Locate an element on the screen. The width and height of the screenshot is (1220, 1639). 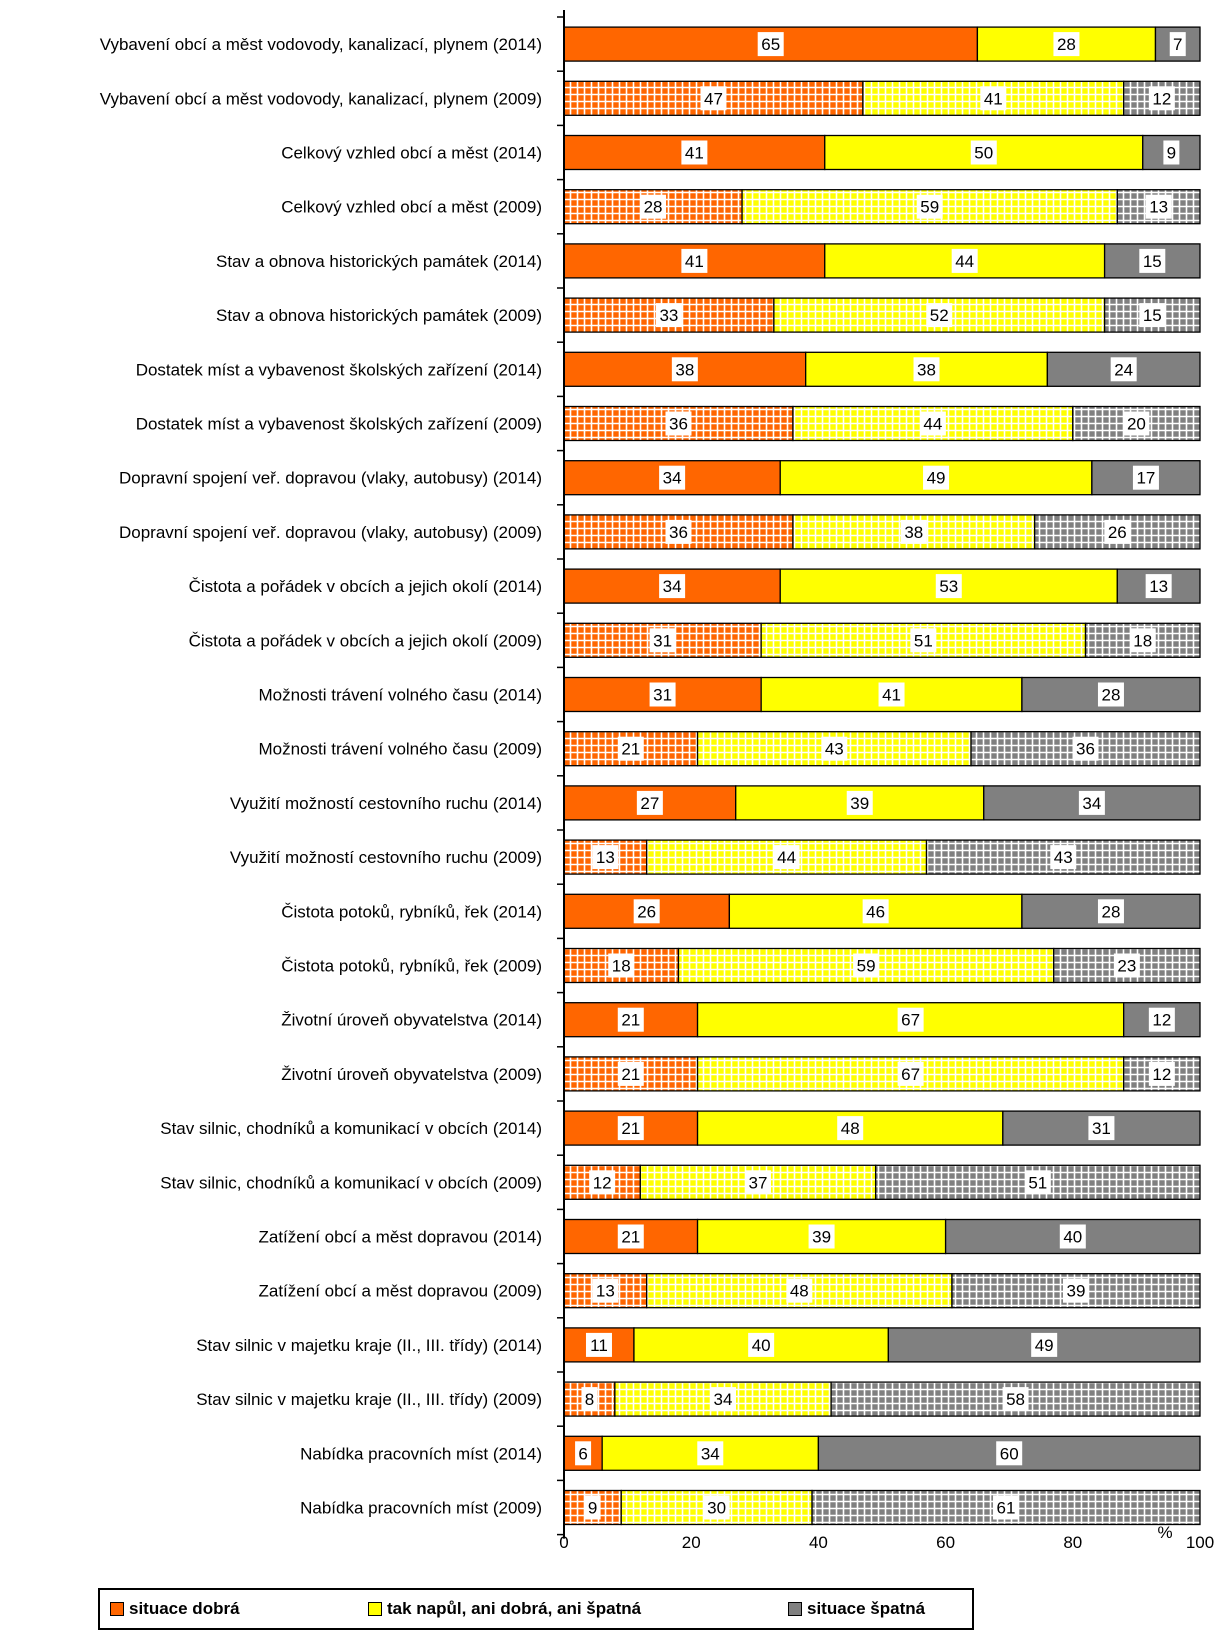
data-label: 47 is located at coordinates (713, 98).